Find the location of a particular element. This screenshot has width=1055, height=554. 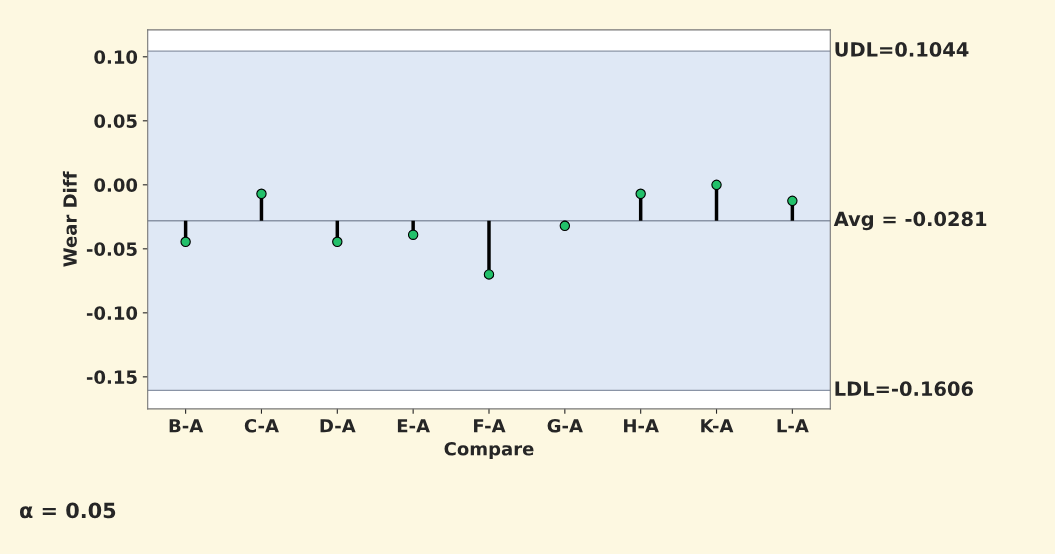

y-tick-label: -0.05 is located at coordinates (111, 249).